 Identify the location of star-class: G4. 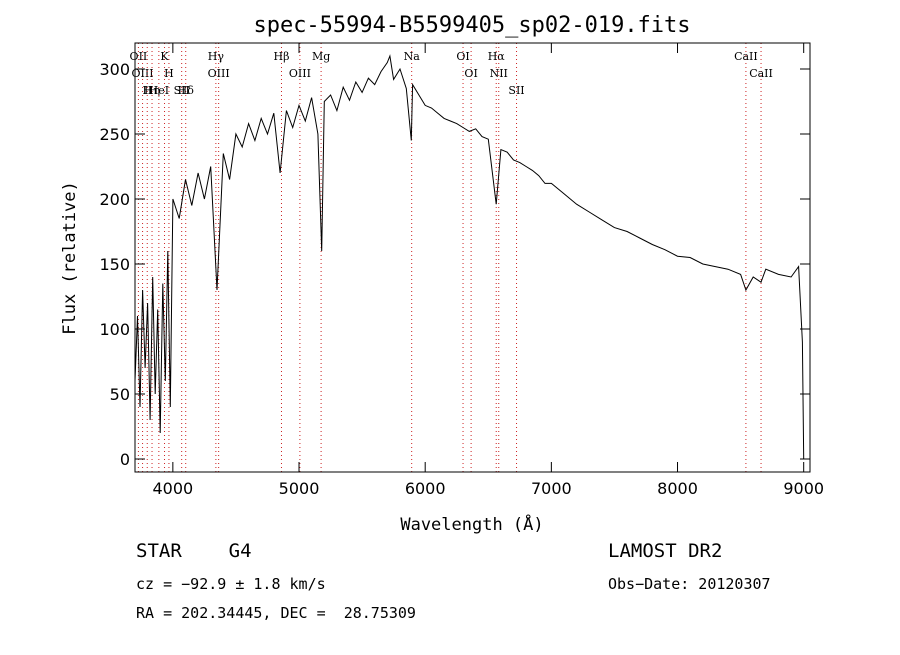
(240, 551).